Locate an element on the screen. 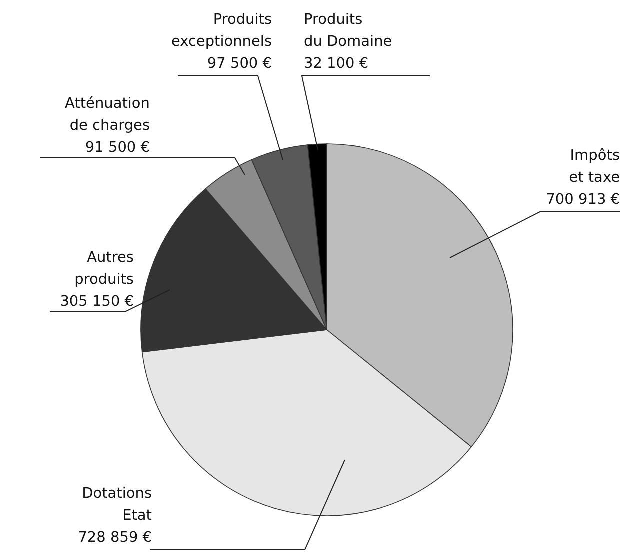  data-label: 728 859 € is located at coordinates (115, 538).